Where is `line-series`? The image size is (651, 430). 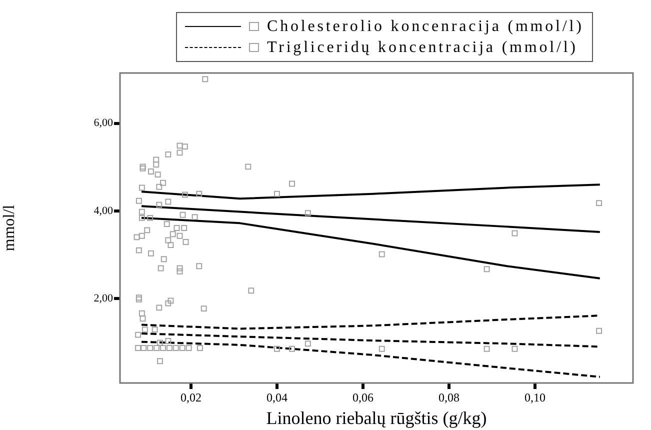 line-series is located at coordinates (370, 359).